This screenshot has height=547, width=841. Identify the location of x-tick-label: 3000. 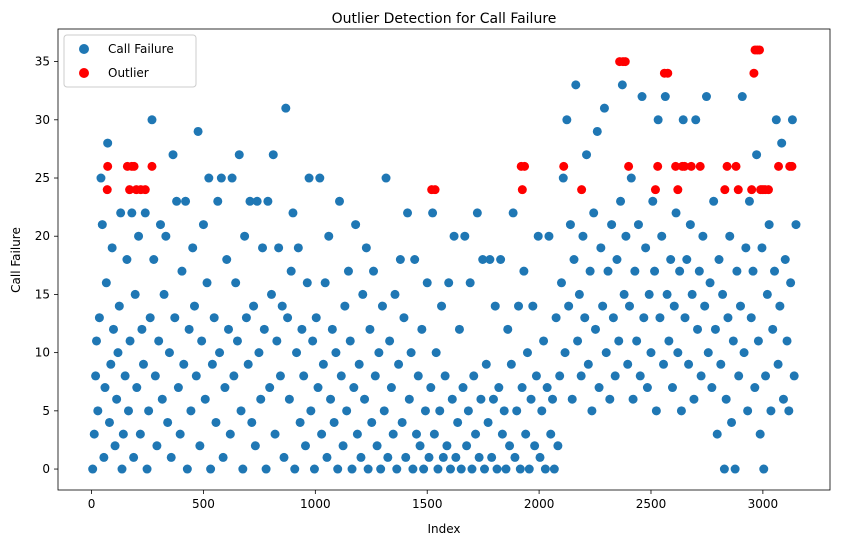
(763, 504).